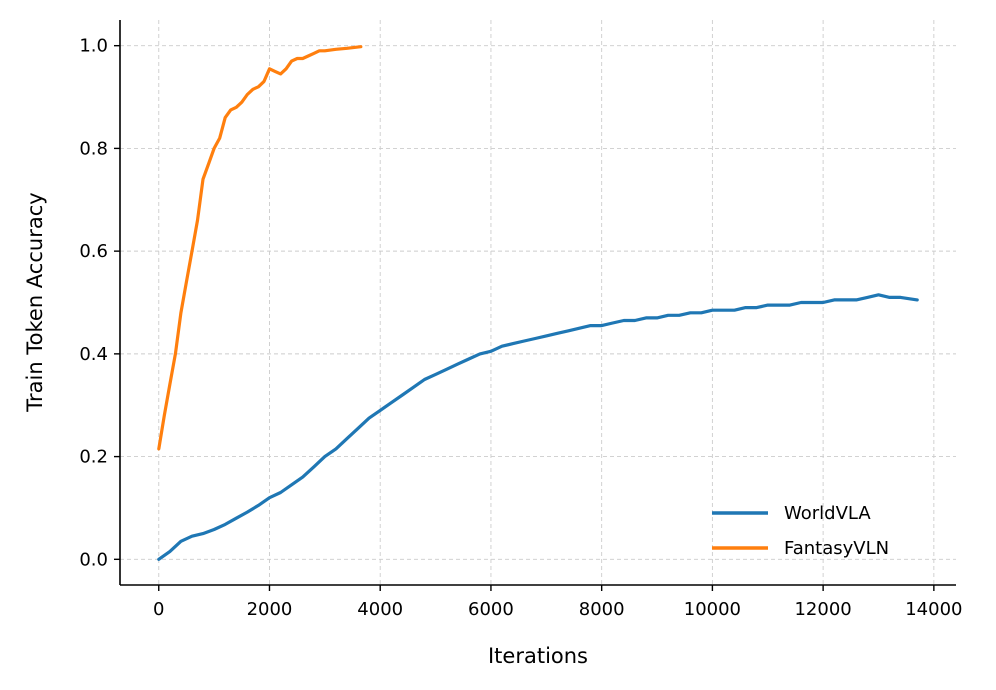  Describe the element at coordinates (491, 609) in the screenshot. I see `x-tick-label: 6000` at that location.